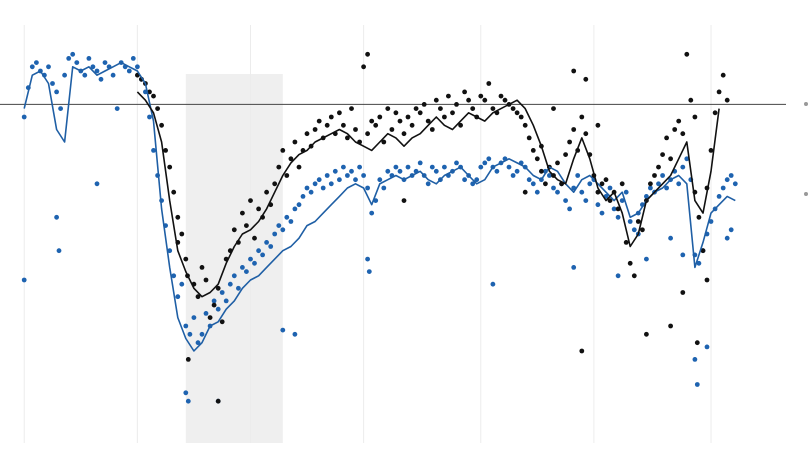 The height and width of the screenshot is (455, 808). What do you see at coordinates (234, 258) in the screenshot?
I see `shaded-band-layer` at bounding box center [234, 258].